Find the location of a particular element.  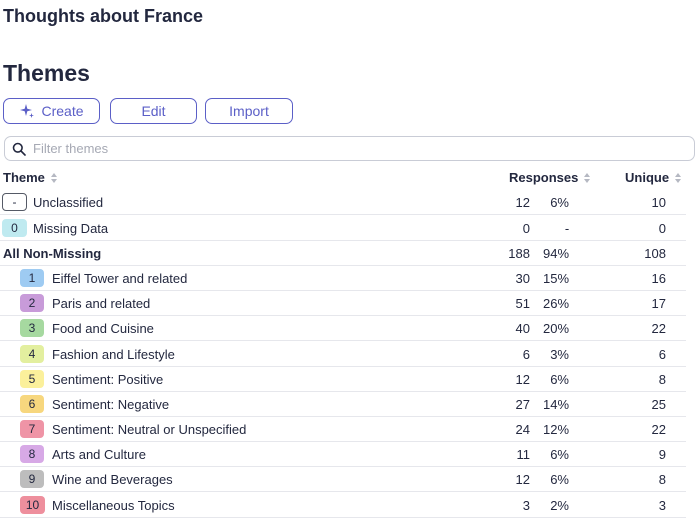

theme-label: Wine and Beverages is located at coordinates (112, 479).